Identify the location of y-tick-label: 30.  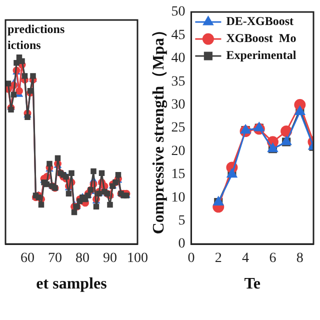
(178, 104).